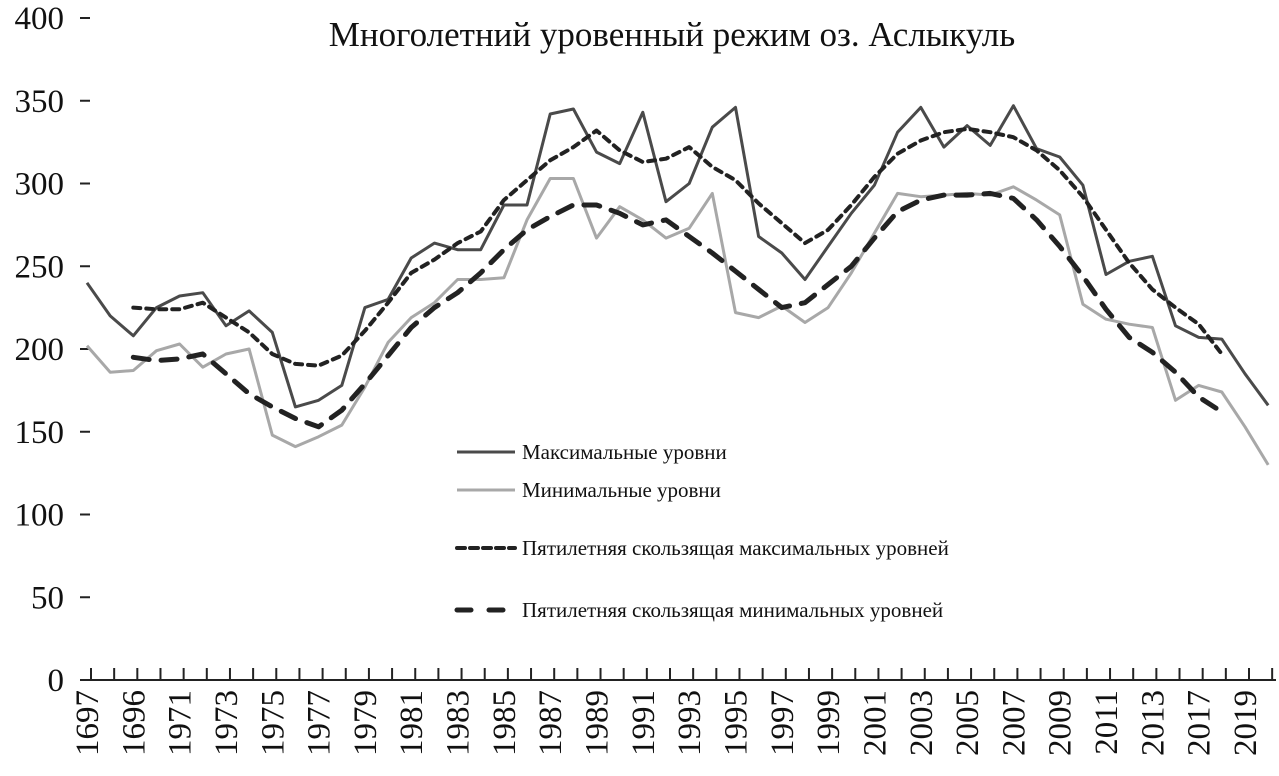 Image resolution: width=1279 pixels, height=776 pixels. Describe the element at coordinates (551, 723) in the screenshot. I see `x-tick-label: 1987` at that location.